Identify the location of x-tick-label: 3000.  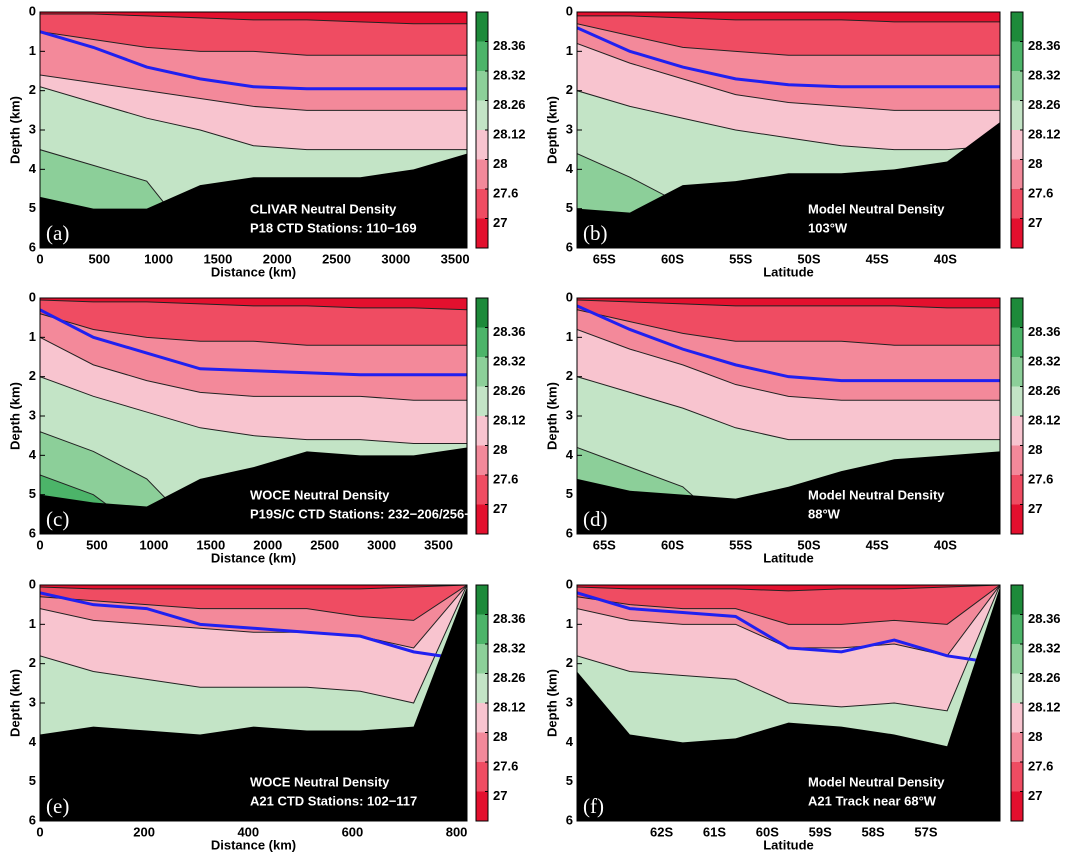
(395, 258).